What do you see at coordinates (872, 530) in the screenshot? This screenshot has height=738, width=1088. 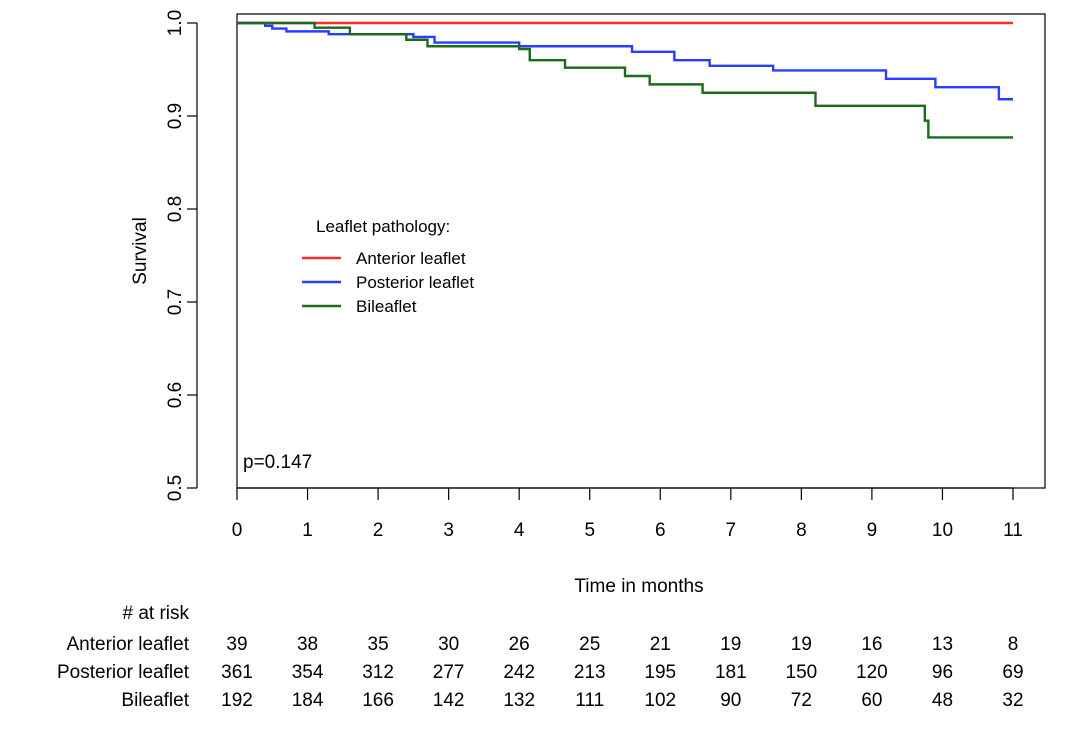 I see `x-tick-label: 9` at bounding box center [872, 530].